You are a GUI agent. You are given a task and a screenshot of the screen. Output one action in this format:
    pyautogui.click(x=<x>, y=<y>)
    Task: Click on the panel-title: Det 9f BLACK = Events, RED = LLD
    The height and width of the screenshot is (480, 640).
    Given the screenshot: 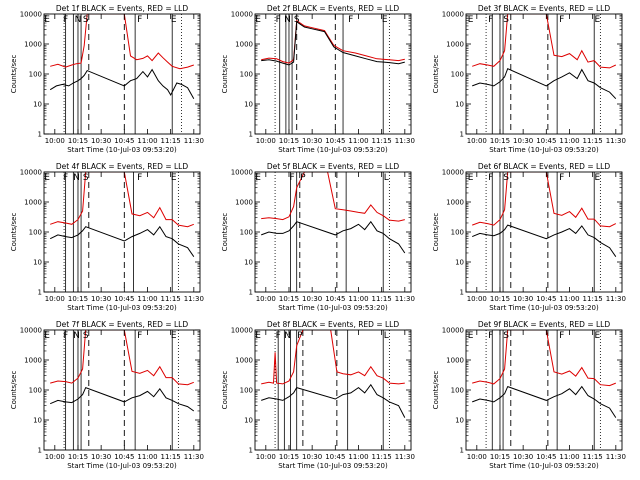 What is the action you would take?
    pyautogui.click(x=544, y=324)
    